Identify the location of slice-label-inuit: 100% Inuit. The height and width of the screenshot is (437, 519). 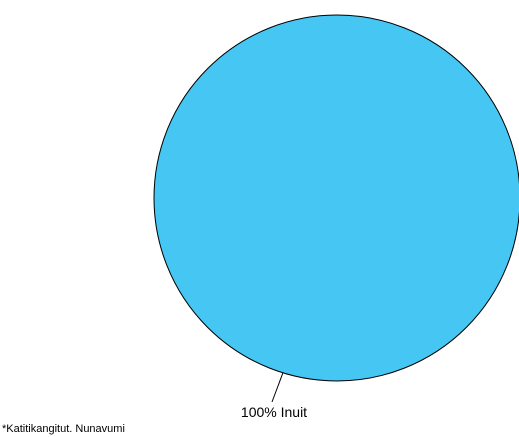
(274, 412).